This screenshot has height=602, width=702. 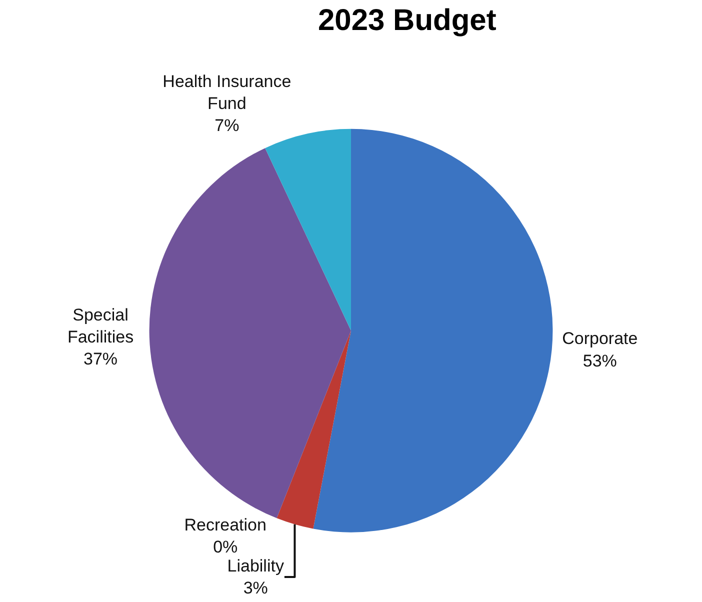 What do you see at coordinates (407, 21) in the screenshot?
I see `chart-title: 2023 Budget` at bounding box center [407, 21].